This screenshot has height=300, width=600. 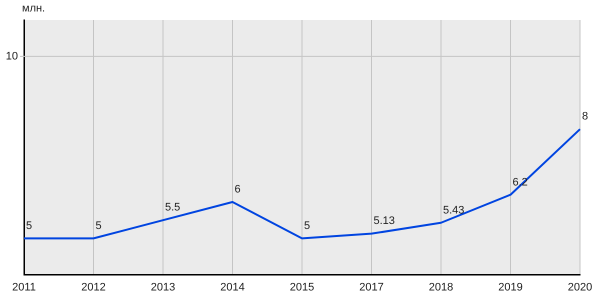 I want to click on ref-line-label: 10, so click(x=12, y=56).